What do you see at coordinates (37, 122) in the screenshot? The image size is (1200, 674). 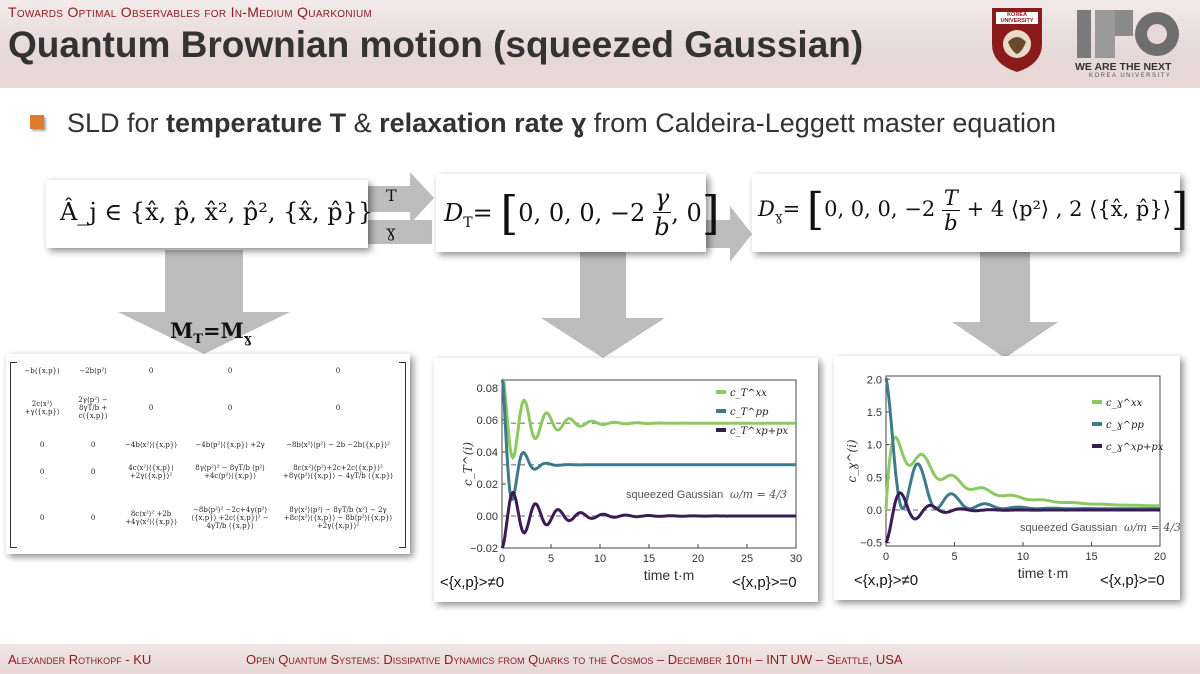 I see `bullet-square-icon` at bounding box center [37, 122].